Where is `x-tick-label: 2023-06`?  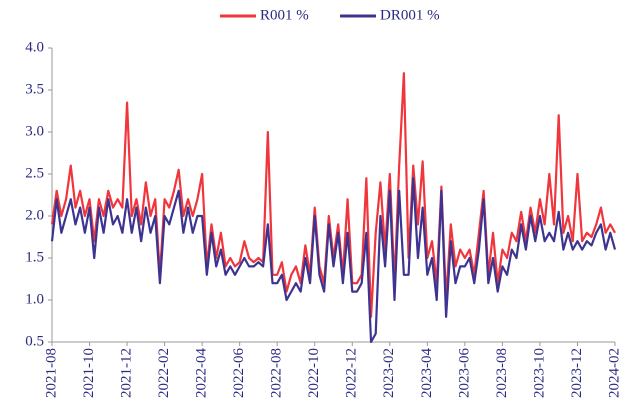
x-tick-label: 2023-06 is located at coordinates (464, 373).